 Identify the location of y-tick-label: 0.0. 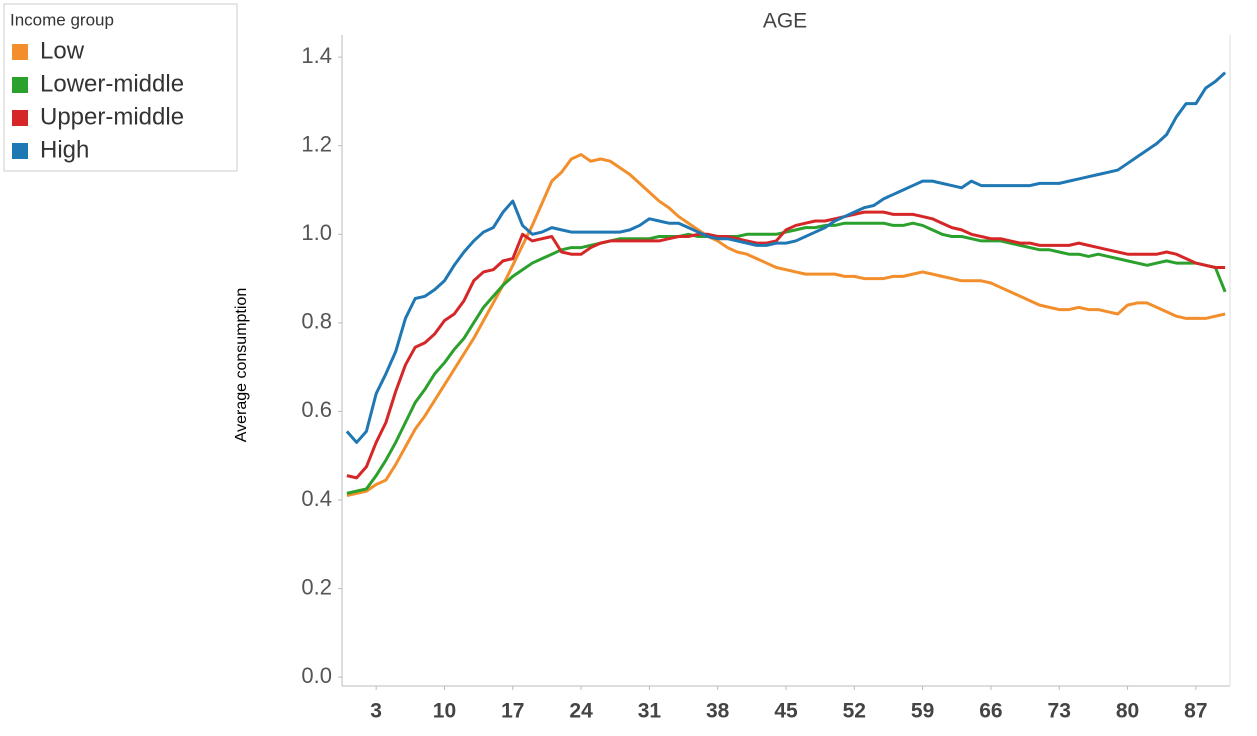
(316, 675).